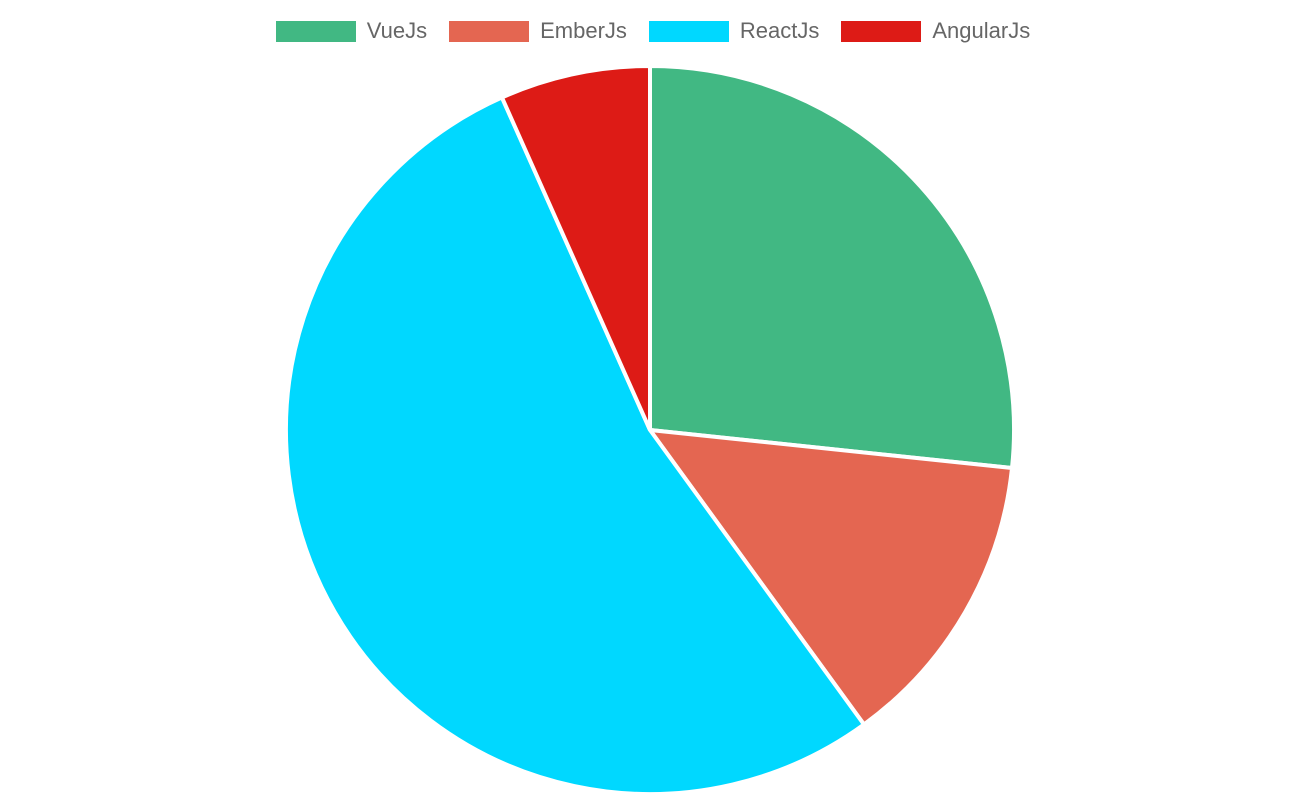 This screenshot has width=1306, height=796. I want to click on chart-legend: VueJs EmberJs ReactJs AngularJs, so click(653, 31).